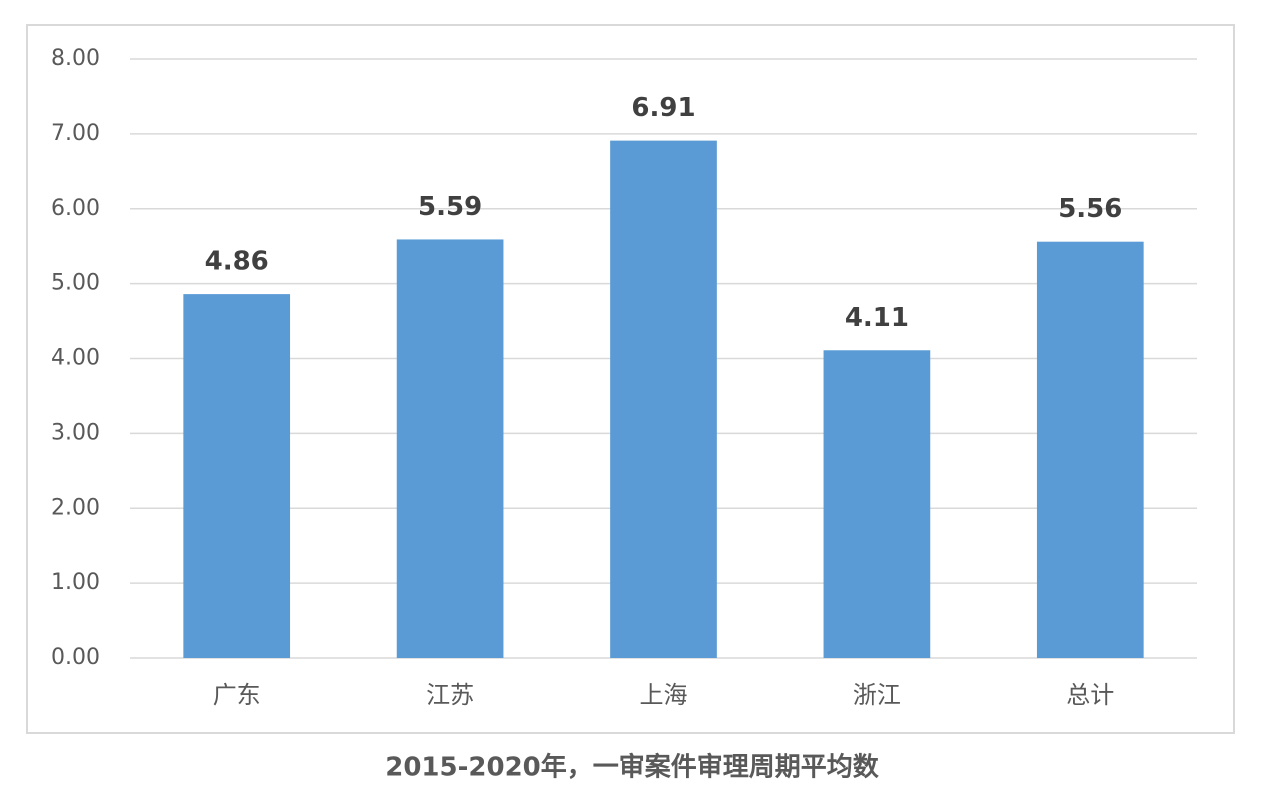 The width and height of the screenshot is (1264, 804). Describe the element at coordinates (75, 283) in the screenshot. I see `y-tick-label: 5.00` at that location.